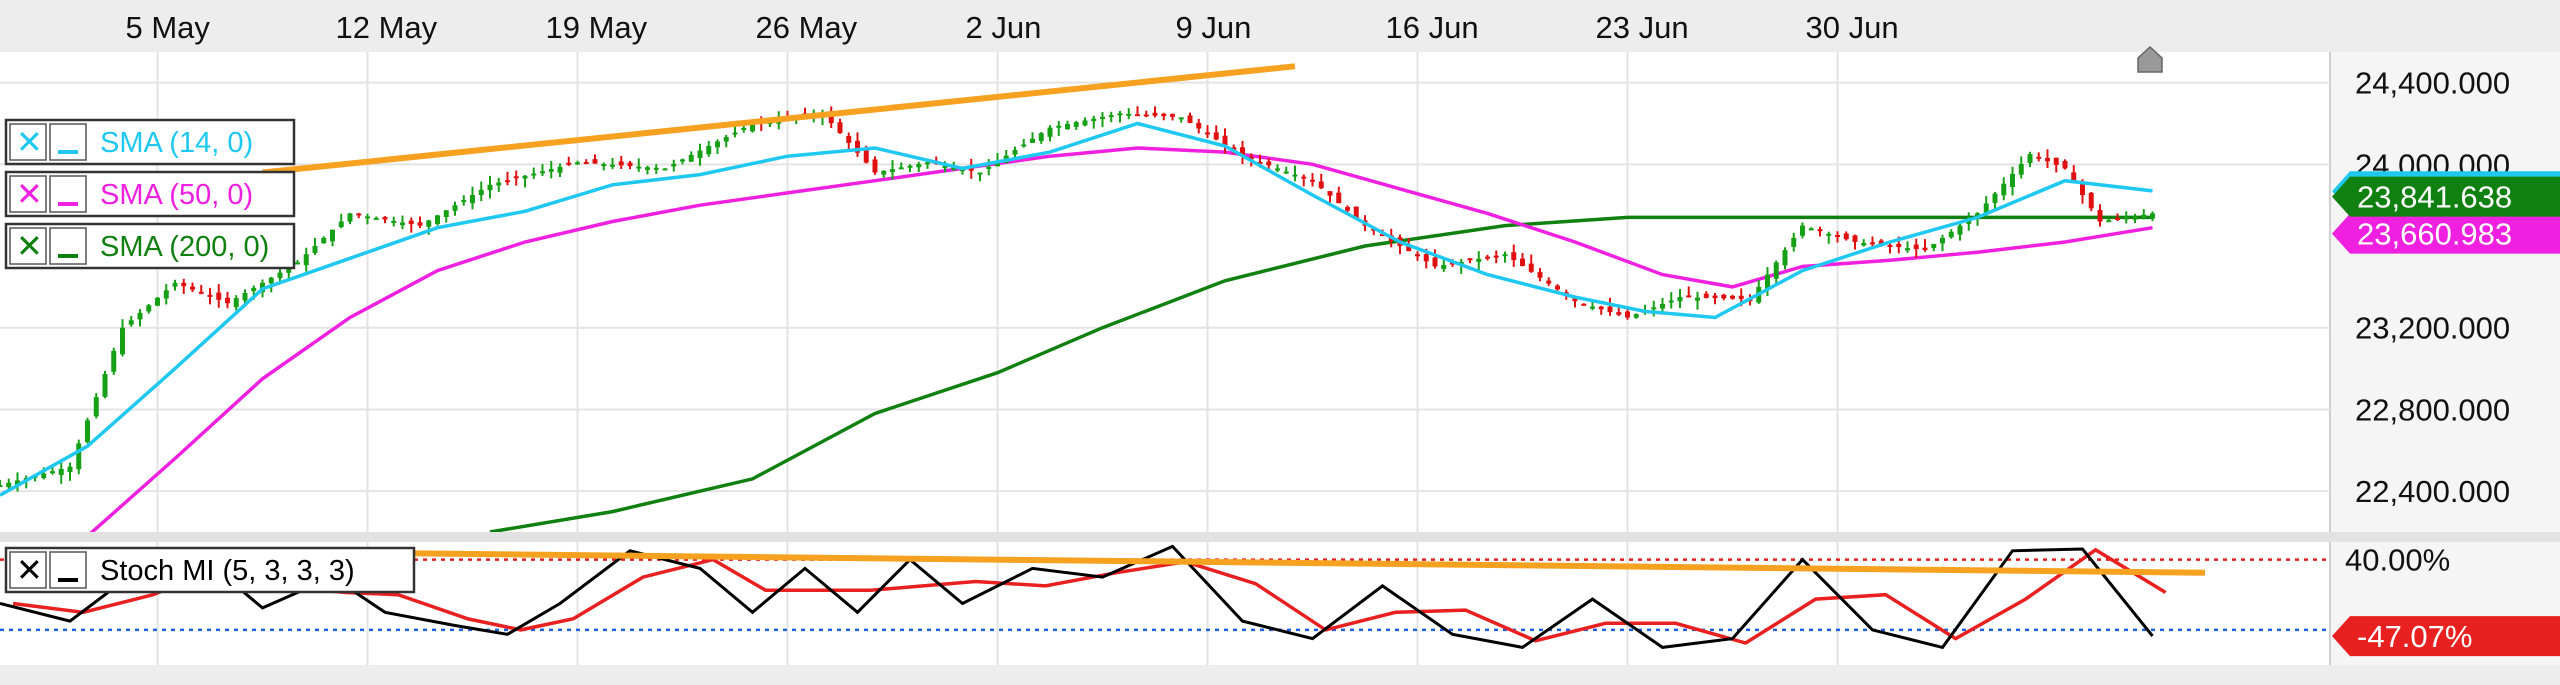  Describe the element at coordinates (68, 142) in the screenshot. I see `legend-minimize-button` at that location.